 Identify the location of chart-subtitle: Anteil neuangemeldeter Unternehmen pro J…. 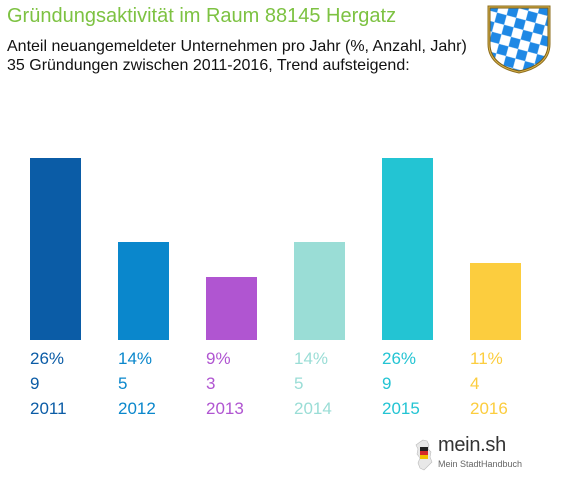
(237, 56).